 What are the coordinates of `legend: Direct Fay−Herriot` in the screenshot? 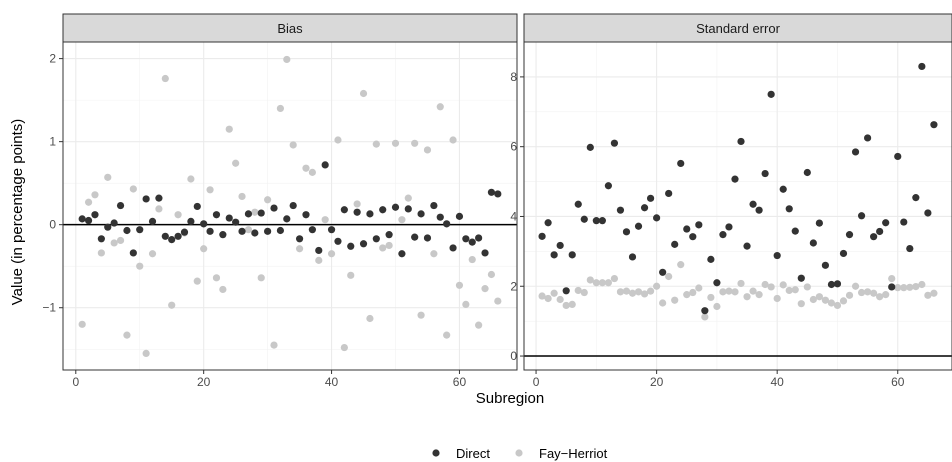 It's located at (520, 453).